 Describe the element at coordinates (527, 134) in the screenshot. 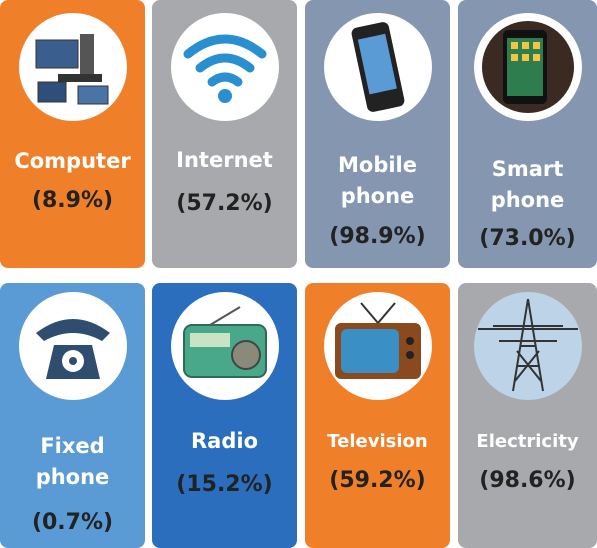

I see `tile: Smart phone (73.0%)` at that location.